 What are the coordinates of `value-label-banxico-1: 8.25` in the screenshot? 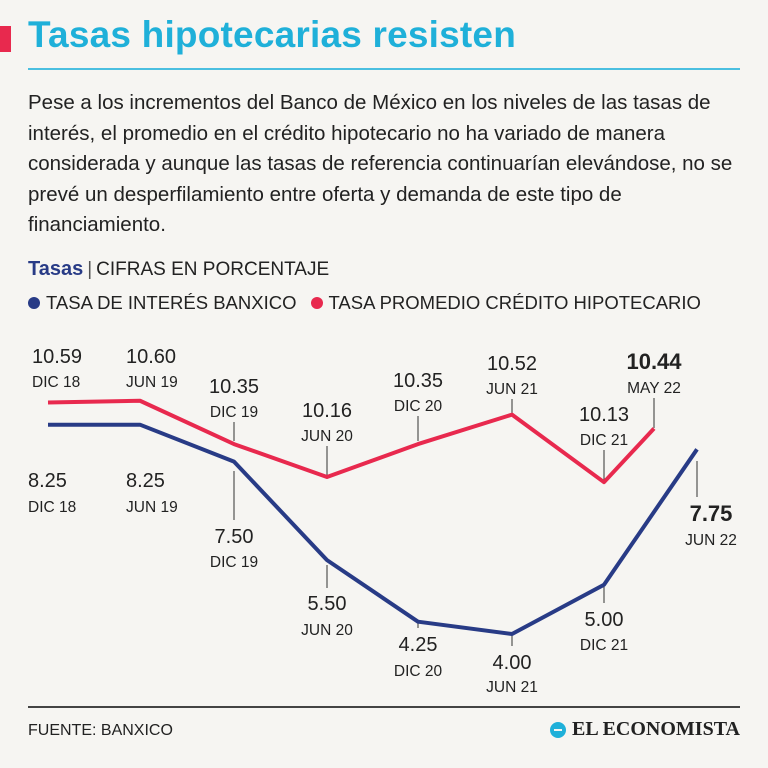 It's located at (145, 481).